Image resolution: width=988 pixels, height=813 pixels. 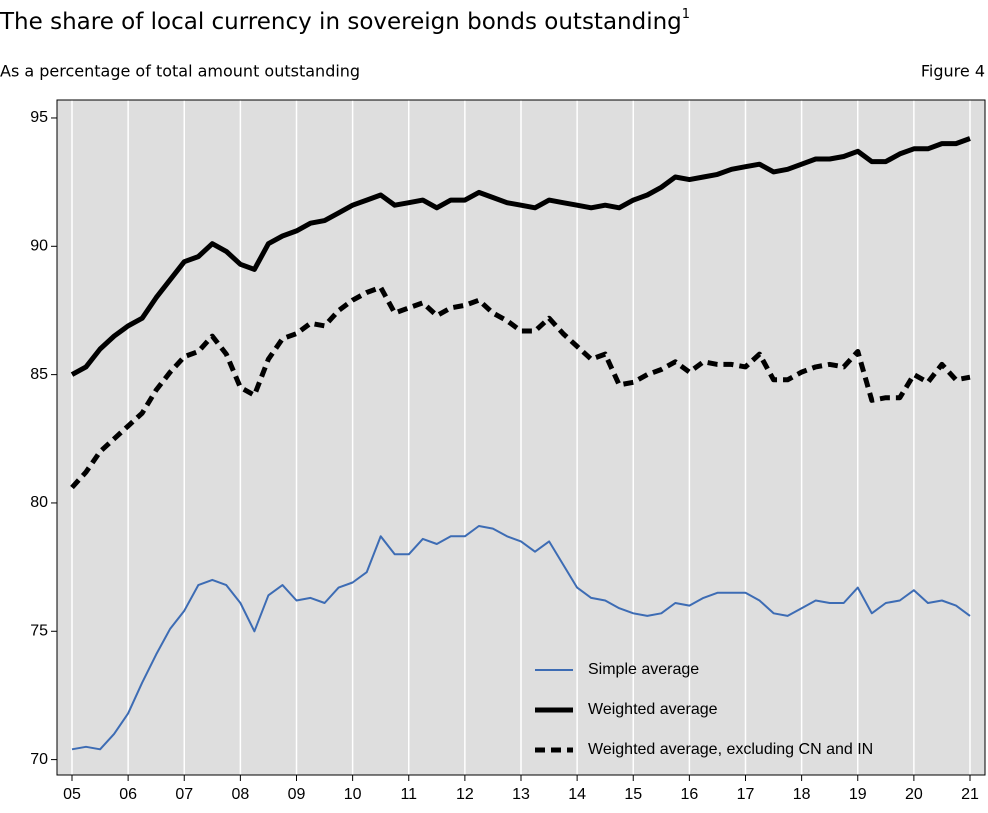 What do you see at coordinates (686, 14) in the screenshot?
I see `footnote-marker: 1` at bounding box center [686, 14].